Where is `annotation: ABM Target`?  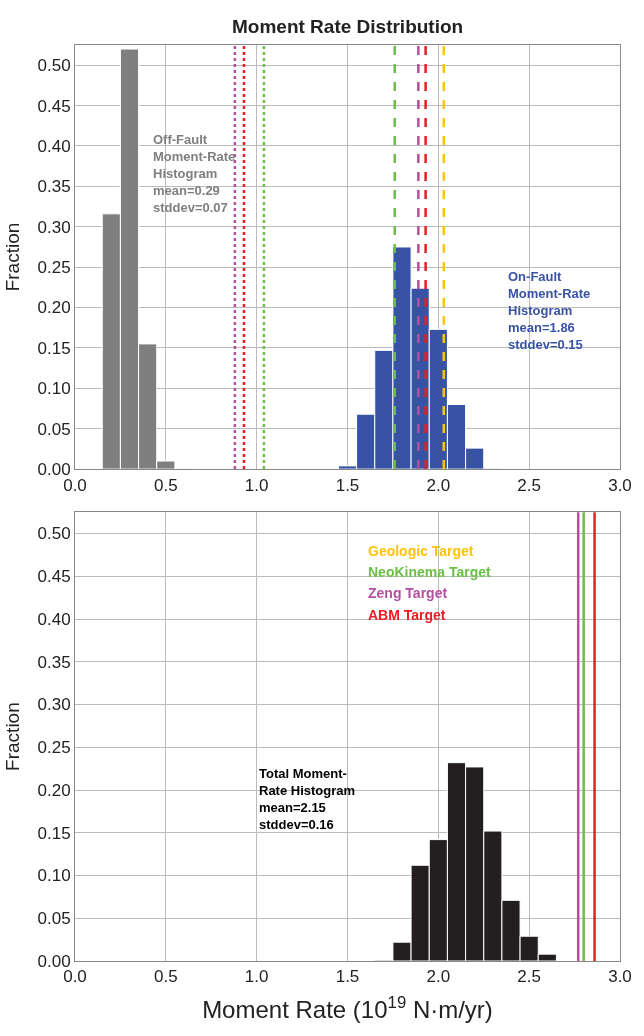 annotation: ABM Target is located at coordinates (407, 615).